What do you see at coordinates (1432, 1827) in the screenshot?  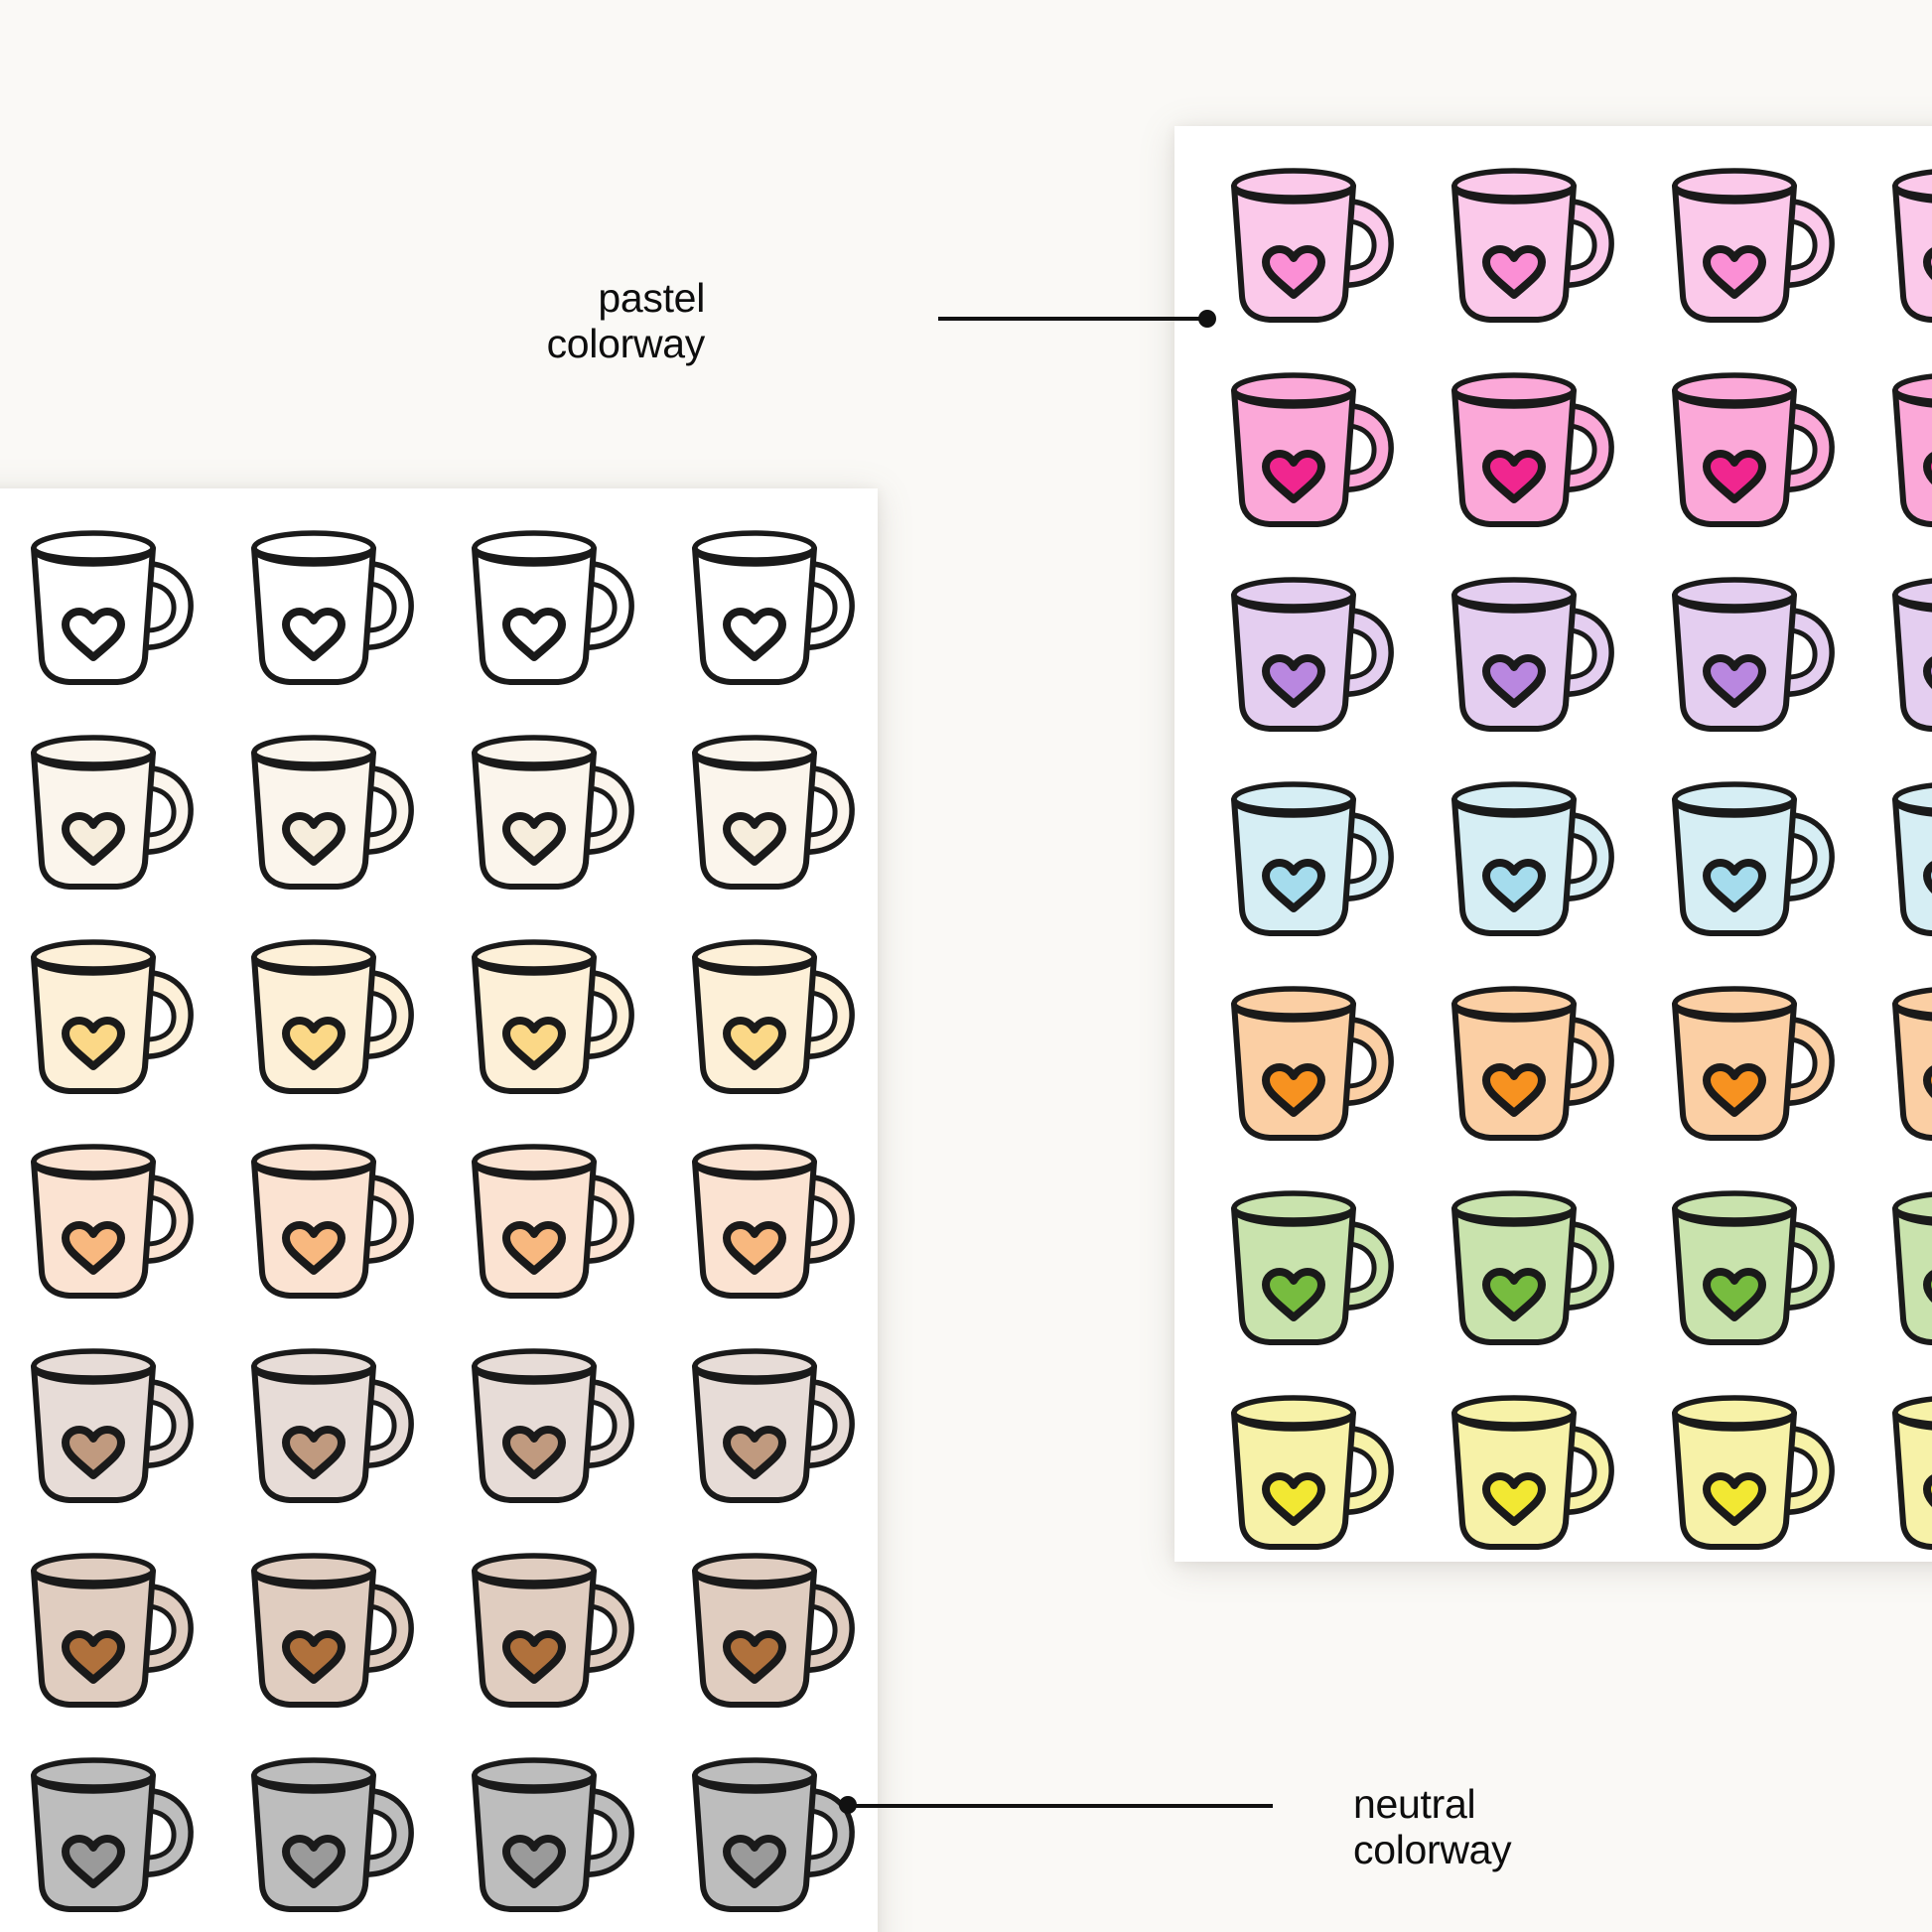 I see `neutral-annotation-label: neutral colorway` at bounding box center [1432, 1827].